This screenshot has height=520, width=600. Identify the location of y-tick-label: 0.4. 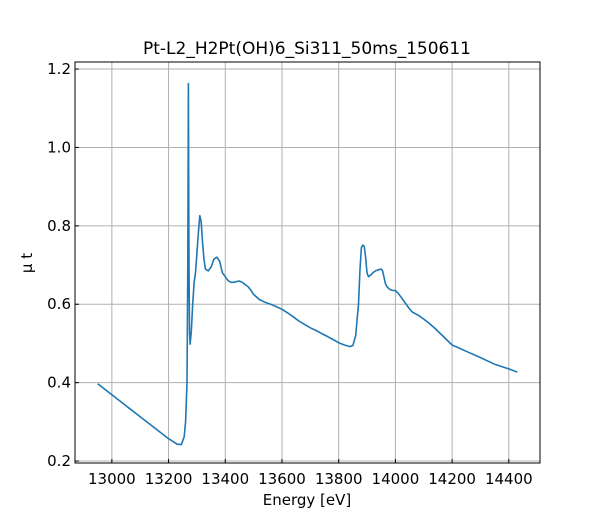
(59, 383).